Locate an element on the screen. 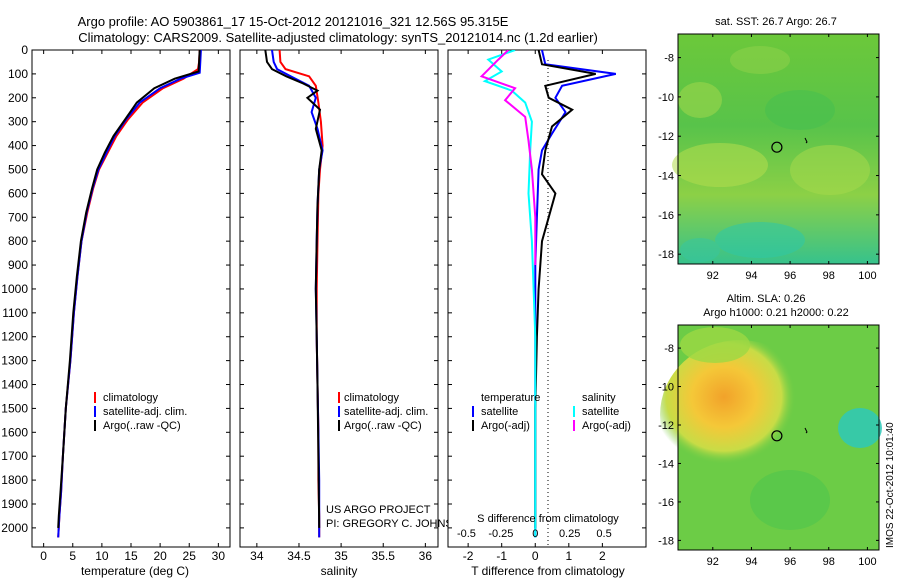 The height and width of the screenshot is (580, 900). temperature-y-tick-label: 200 is located at coordinates (18, 98).